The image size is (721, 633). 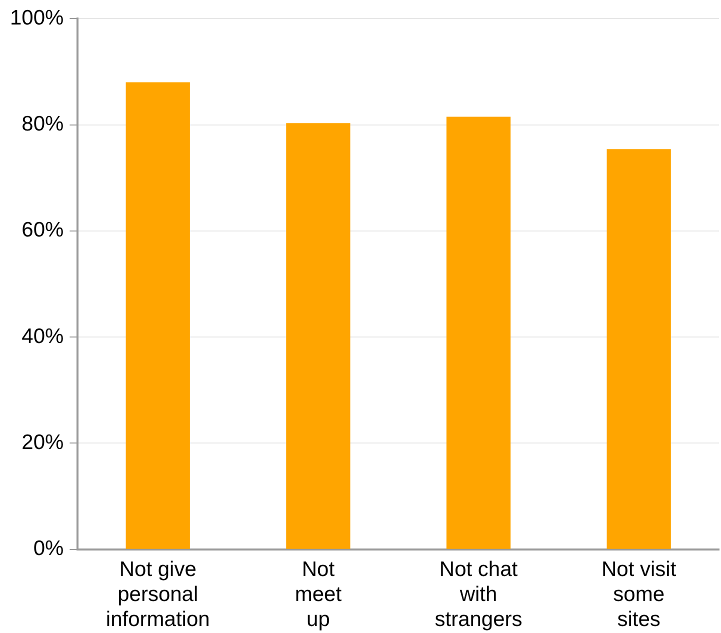 I want to click on y-tick-label: 80%, so click(x=43, y=124).